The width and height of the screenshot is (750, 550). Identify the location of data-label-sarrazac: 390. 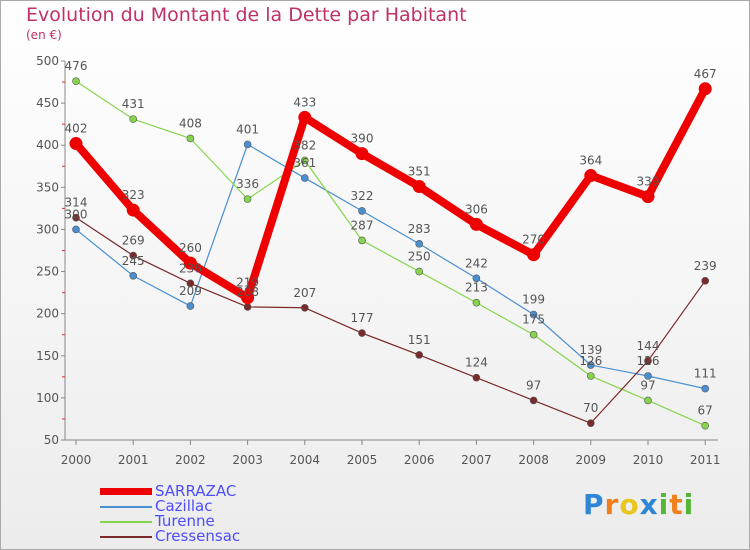
(362, 139).